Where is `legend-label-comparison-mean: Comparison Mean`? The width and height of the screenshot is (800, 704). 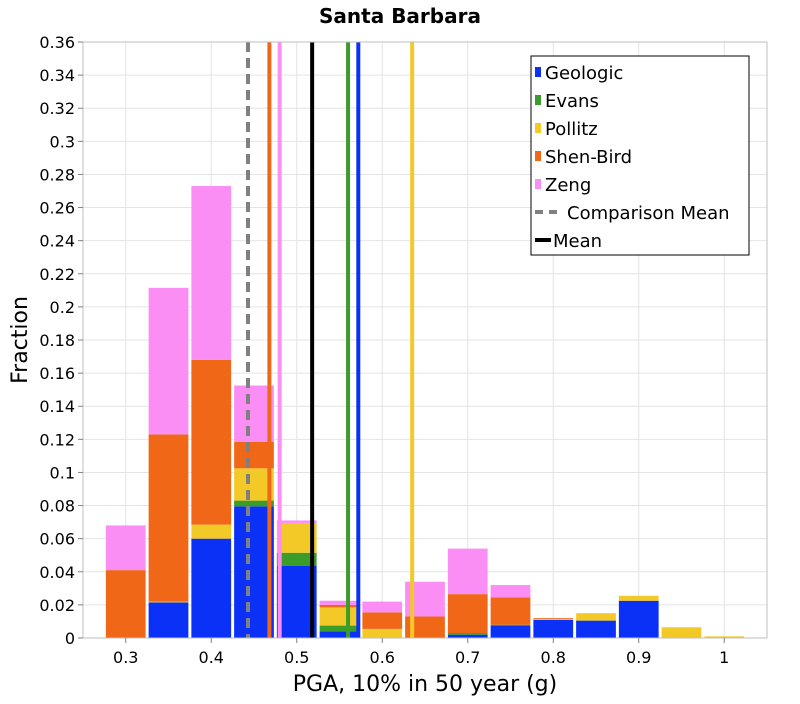 legend-label-comparison-mean: Comparison Mean is located at coordinates (648, 213).